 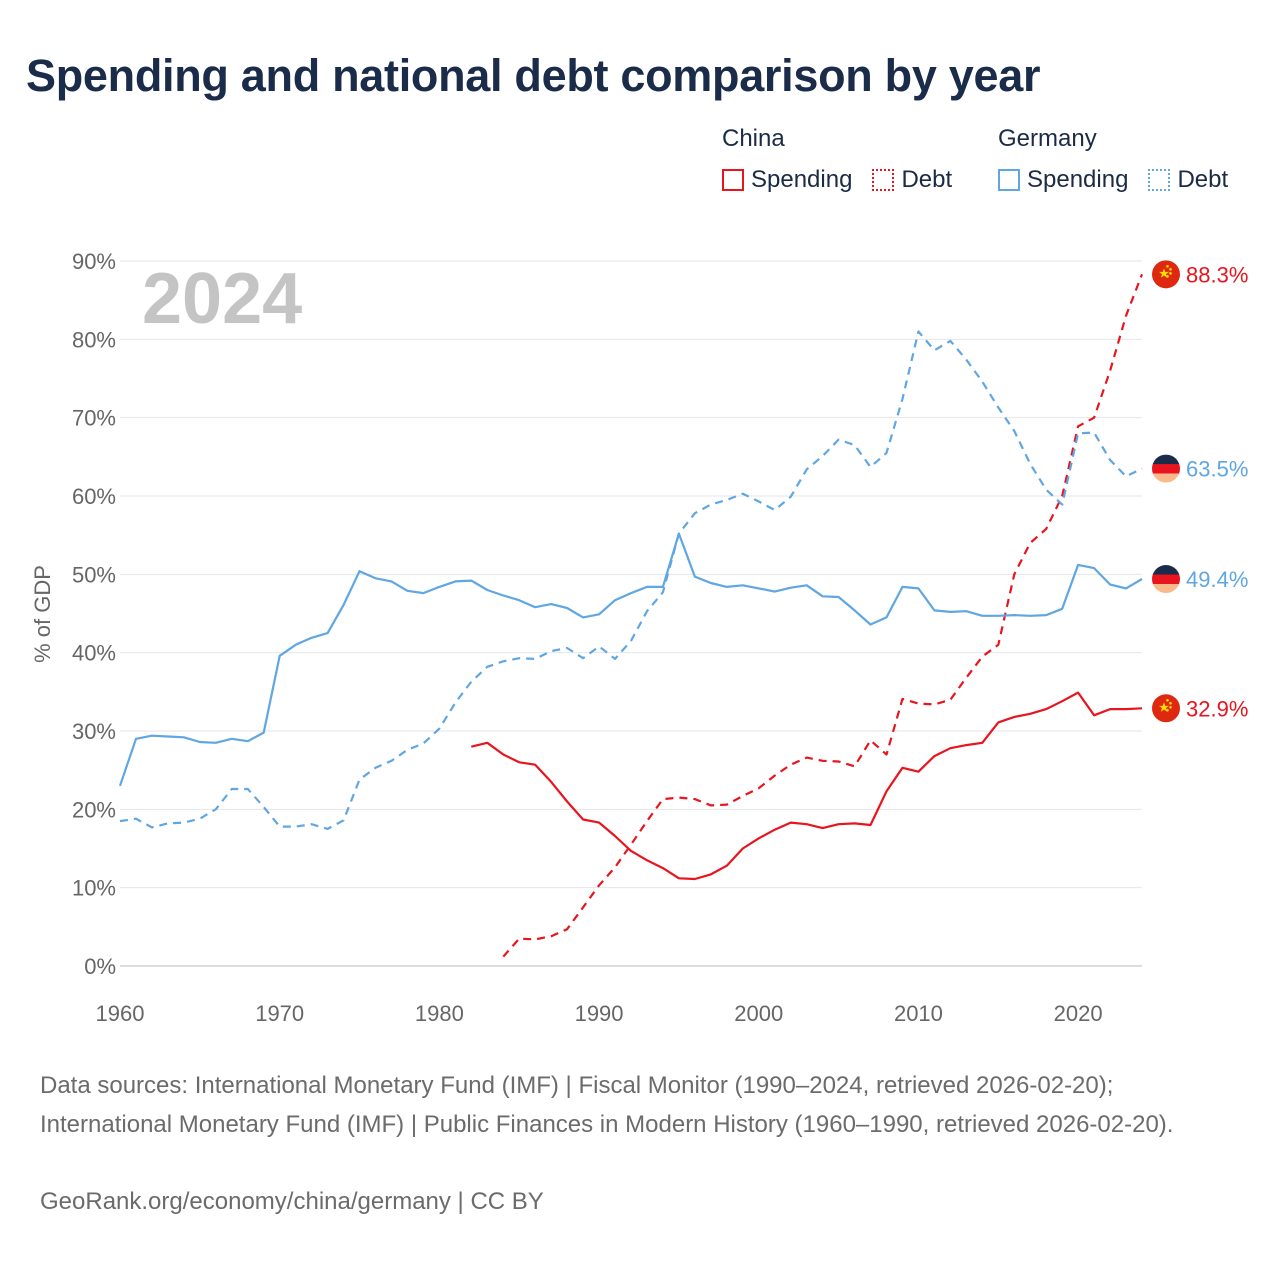 I want to click on y-tick-label: 20%, so click(x=94, y=809).